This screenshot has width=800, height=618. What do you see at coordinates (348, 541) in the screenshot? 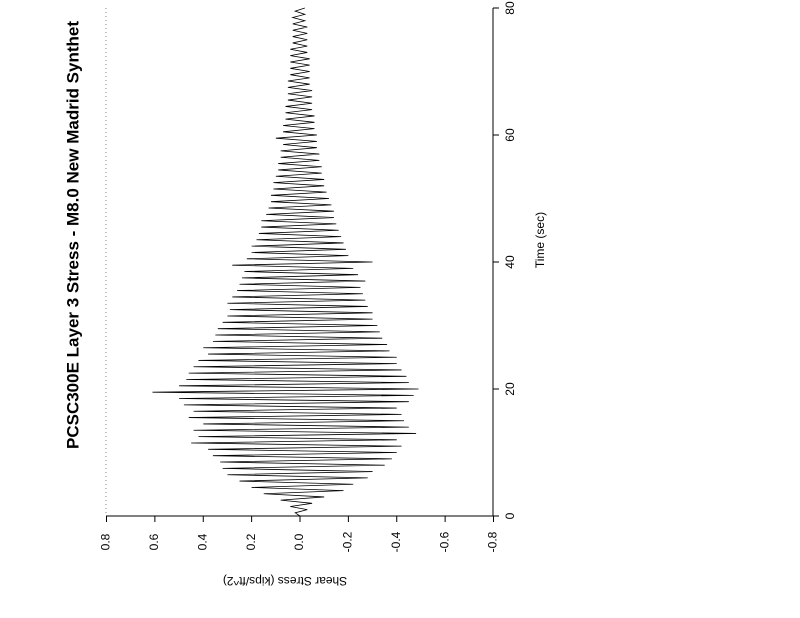
I see `y-tick-label: -0.2` at bounding box center [348, 541].